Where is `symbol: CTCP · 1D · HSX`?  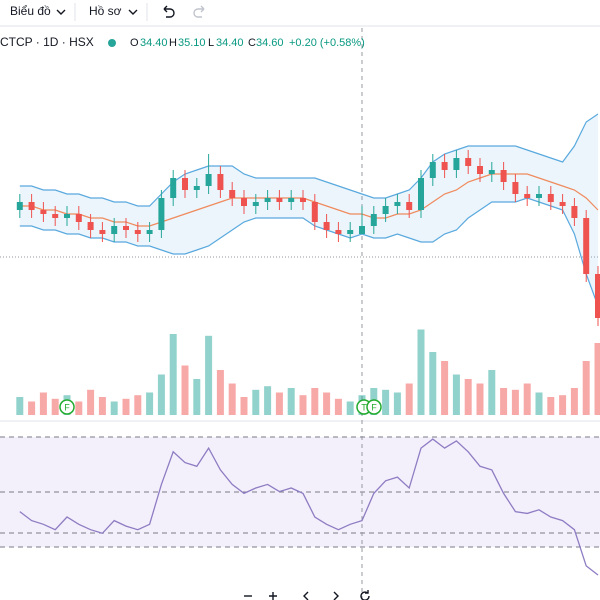 symbol: CTCP · 1D · HSX is located at coordinates (47, 42).